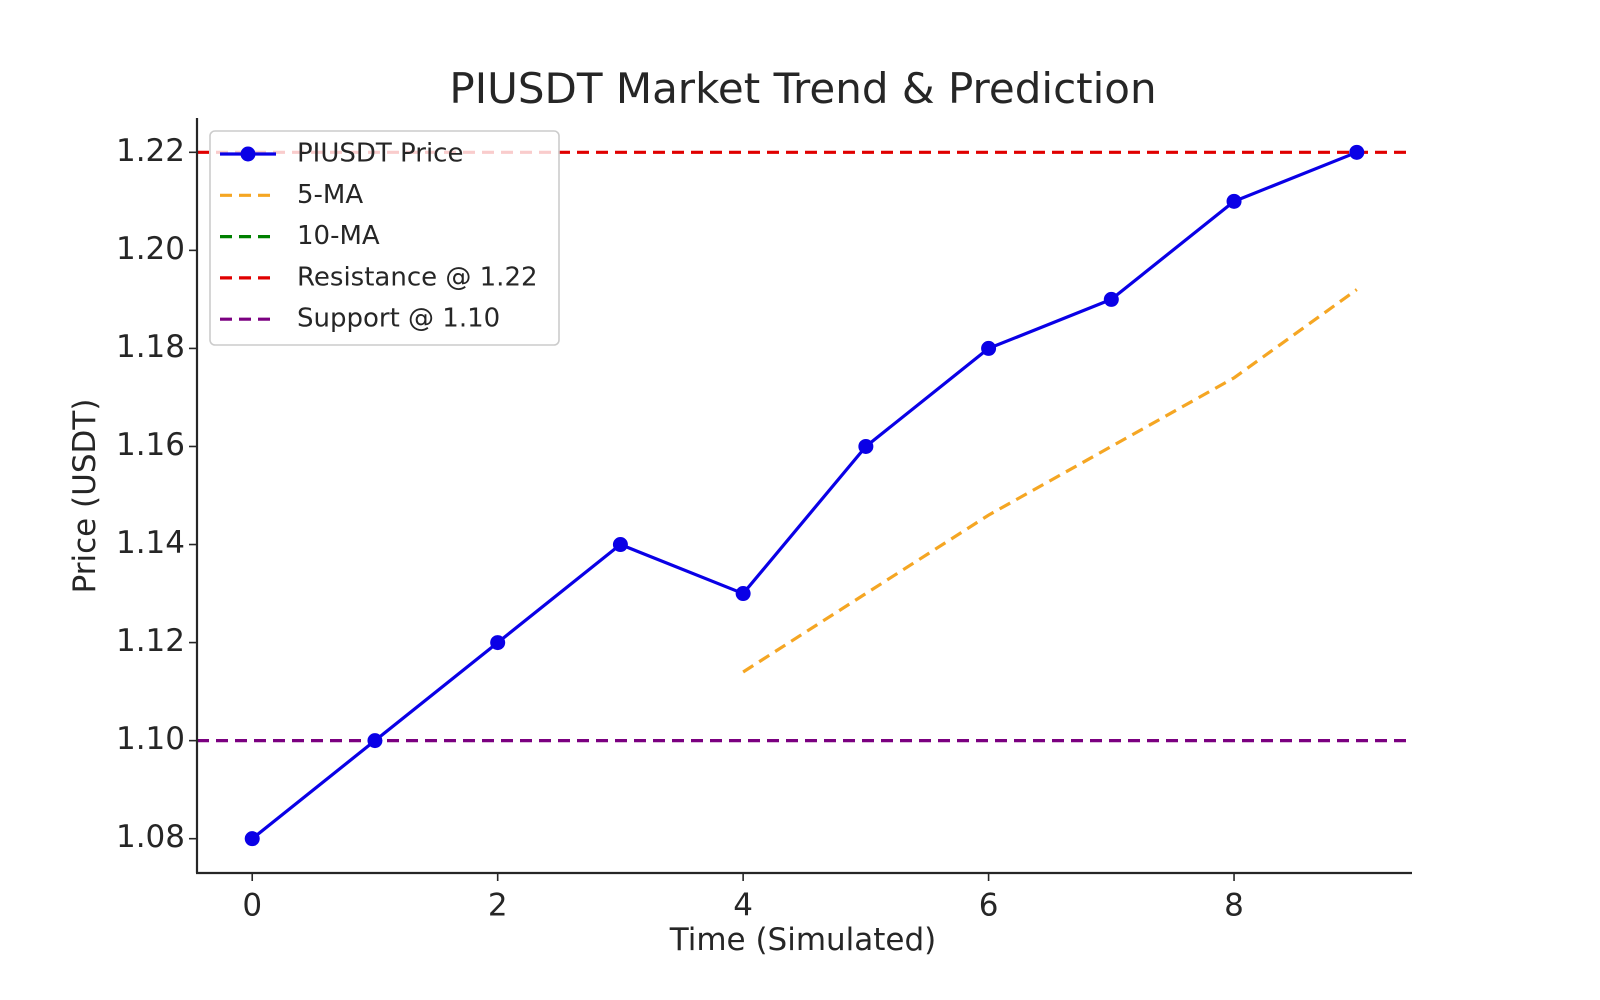  I want to click on y-axis-label: Price (USDT), so click(85, 496).